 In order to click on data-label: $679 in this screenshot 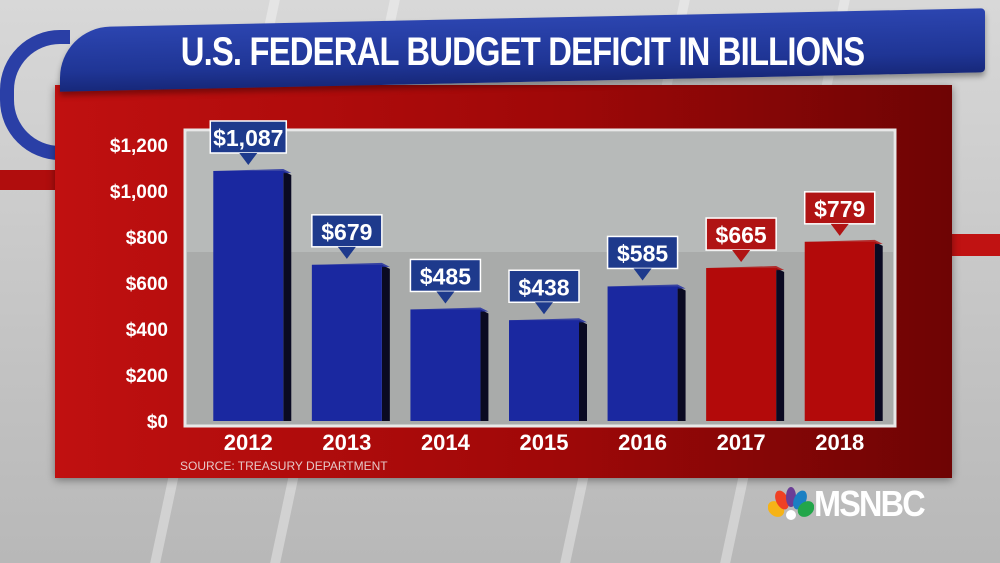, I will do `click(346, 232)`.